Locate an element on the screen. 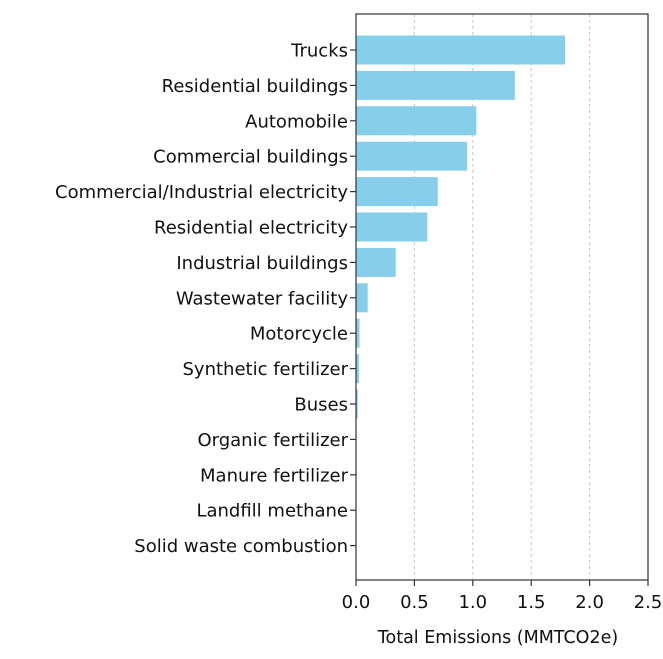 The height and width of the screenshot is (659, 663). category-label: Commercial/Industrial electricity is located at coordinates (201, 192).